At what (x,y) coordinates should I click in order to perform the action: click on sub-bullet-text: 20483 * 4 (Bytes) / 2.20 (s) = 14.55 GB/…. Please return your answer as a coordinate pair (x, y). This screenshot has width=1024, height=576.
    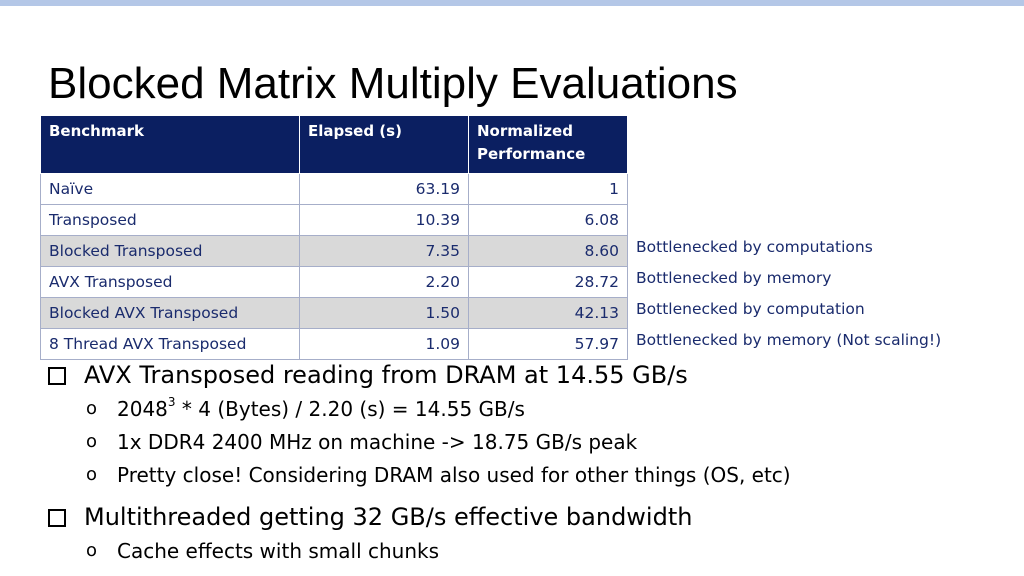
    Looking at the image, I should click on (321, 407).